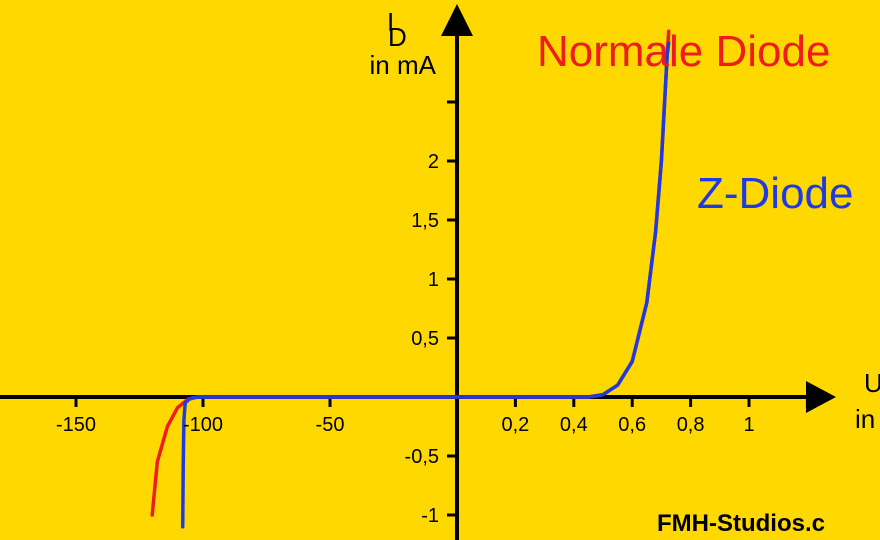 The image size is (880, 540). I want to click on y-axis-label-subscript: D, so click(397, 37).